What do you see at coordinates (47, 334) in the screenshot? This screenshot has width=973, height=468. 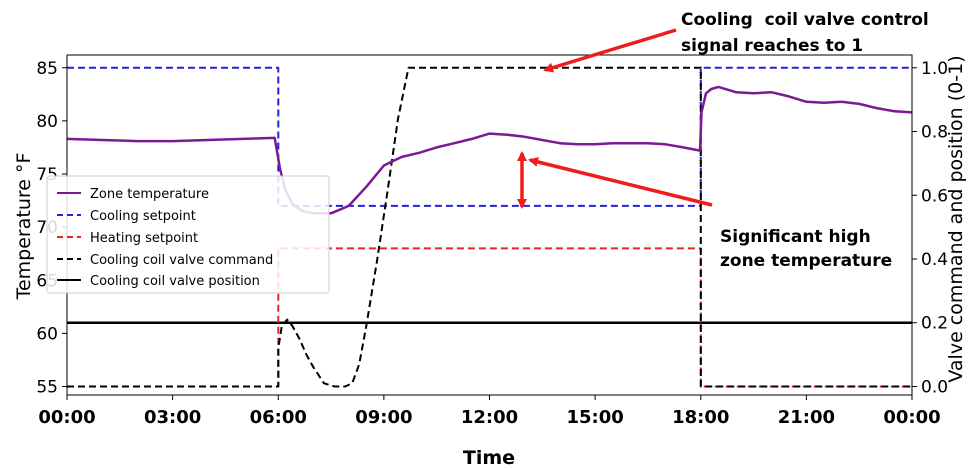 I see `y-left-tick-label: 60` at bounding box center [47, 334].